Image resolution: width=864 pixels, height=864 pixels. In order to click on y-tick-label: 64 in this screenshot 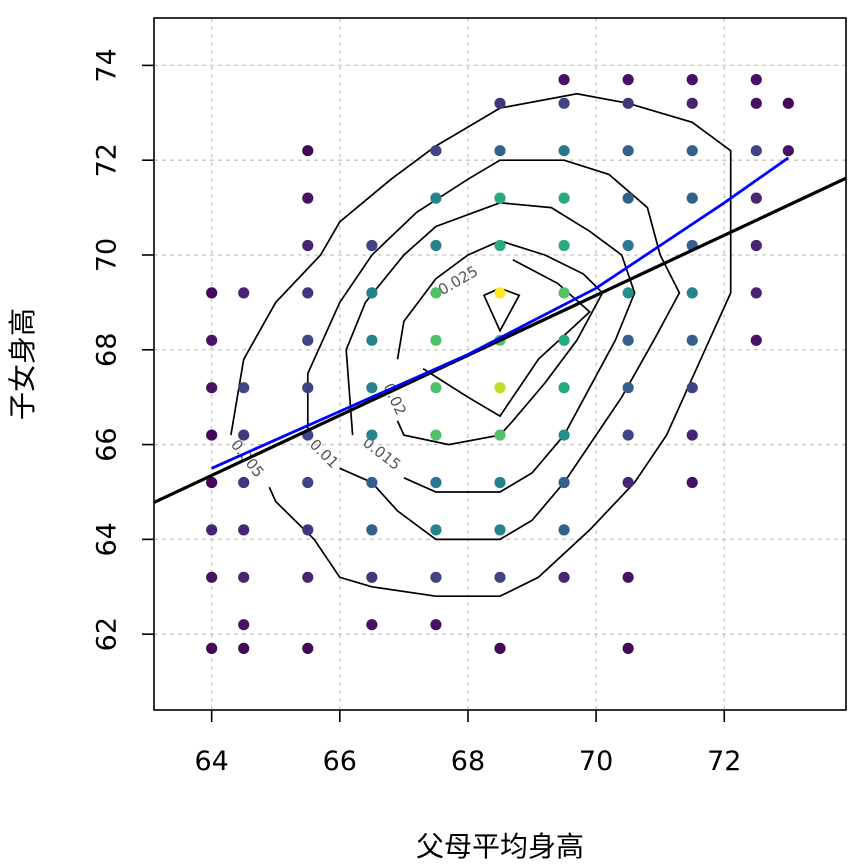, I will do `click(107, 539)`.